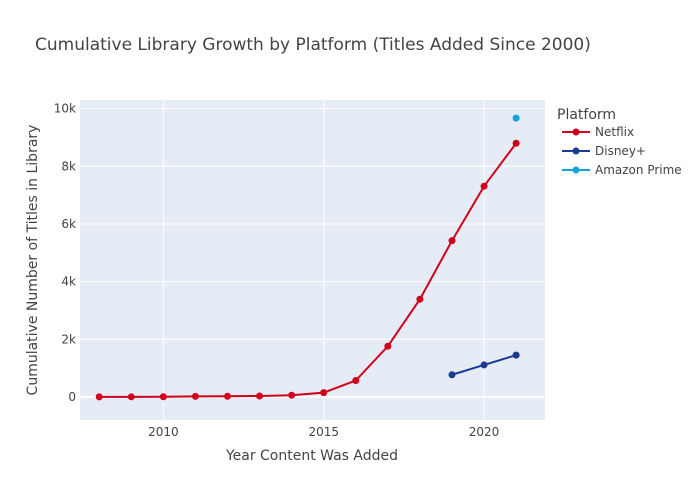 The image size is (700, 500). What do you see at coordinates (68, 166) in the screenshot?
I see `y-tick-label: 8k` at bounding box center [68, 166].